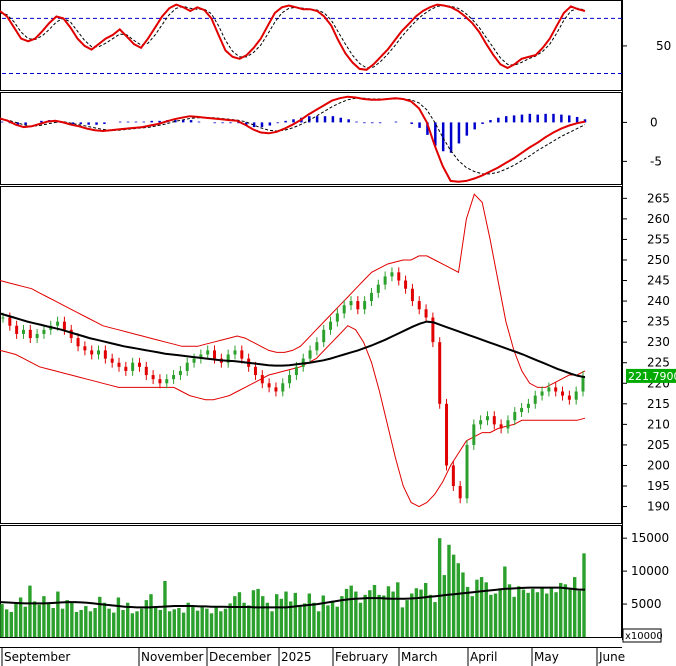  I want to click on month-label: June, so click(611, 657).